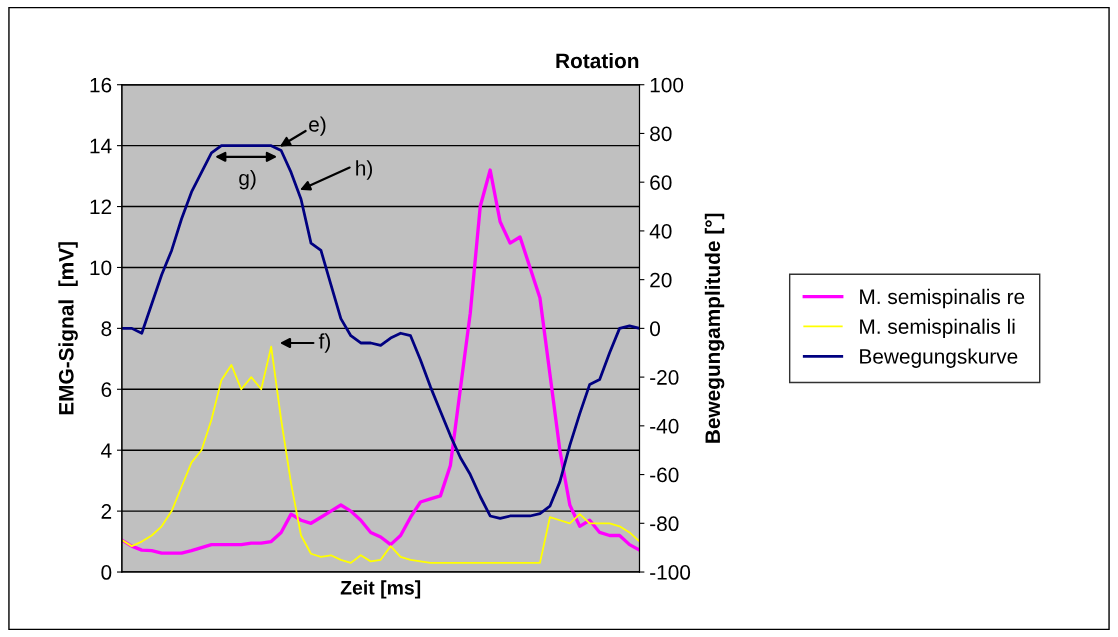  Describe the element at coordinates (664, 475) in the screenshot. I see `y2-tick-label: -60` at that location.